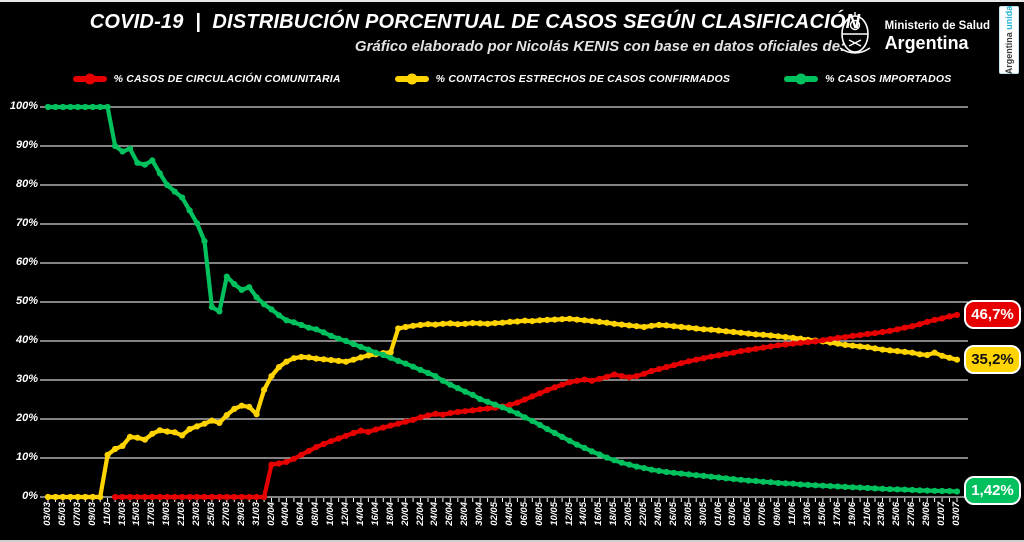 Image resolution: width=1024 pixels, height=542 pixels. What do you see at coordinates (286, 514) in the screenshot?
I see `x-axis-label: 04/04` at bounding box center [286, 514].